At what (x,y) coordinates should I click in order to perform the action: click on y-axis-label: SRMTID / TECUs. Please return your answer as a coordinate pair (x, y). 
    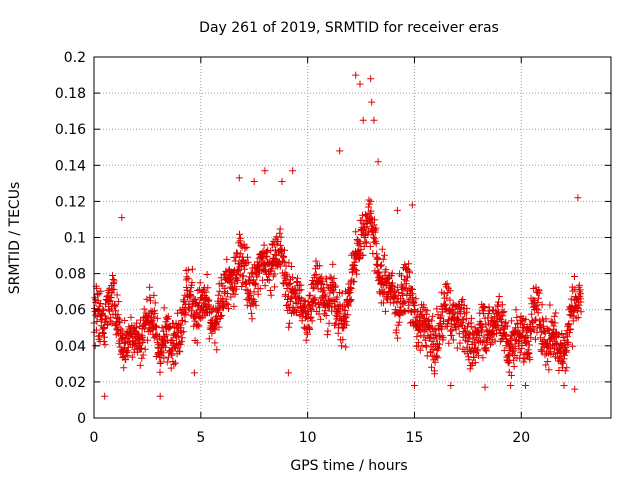
    Looking at the image, I should click on (15, 238).